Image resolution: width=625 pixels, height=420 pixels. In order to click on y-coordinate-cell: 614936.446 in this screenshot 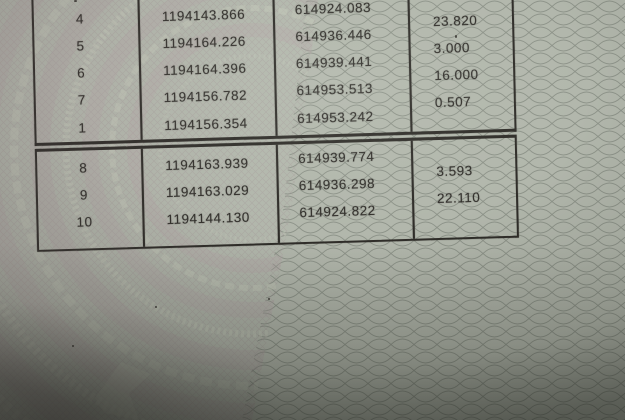, I will do `click(333, 35)`.